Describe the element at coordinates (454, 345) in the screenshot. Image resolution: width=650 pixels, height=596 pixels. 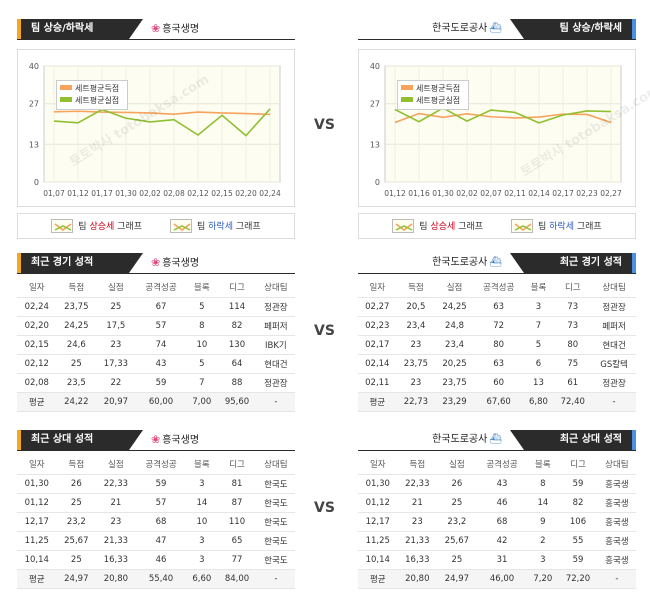
I see `table-cell: 23,4` at that location.